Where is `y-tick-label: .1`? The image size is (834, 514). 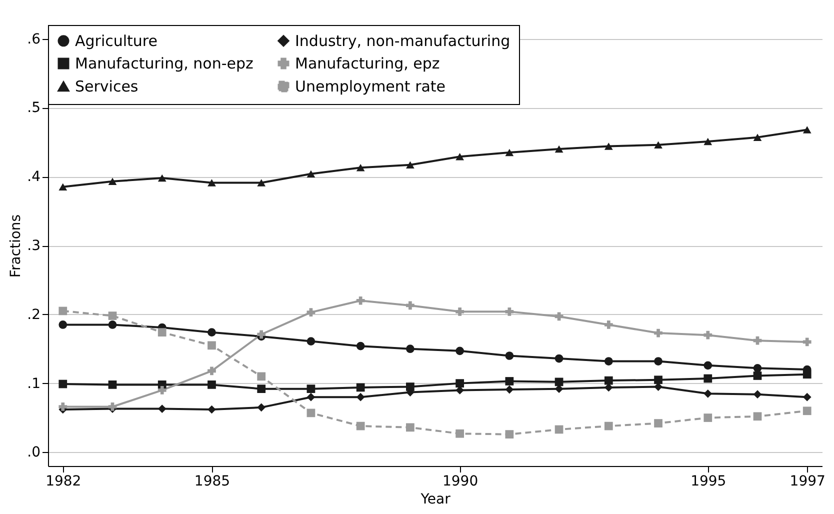
y-tick-label: .1 is located at coordinates (33, 384).